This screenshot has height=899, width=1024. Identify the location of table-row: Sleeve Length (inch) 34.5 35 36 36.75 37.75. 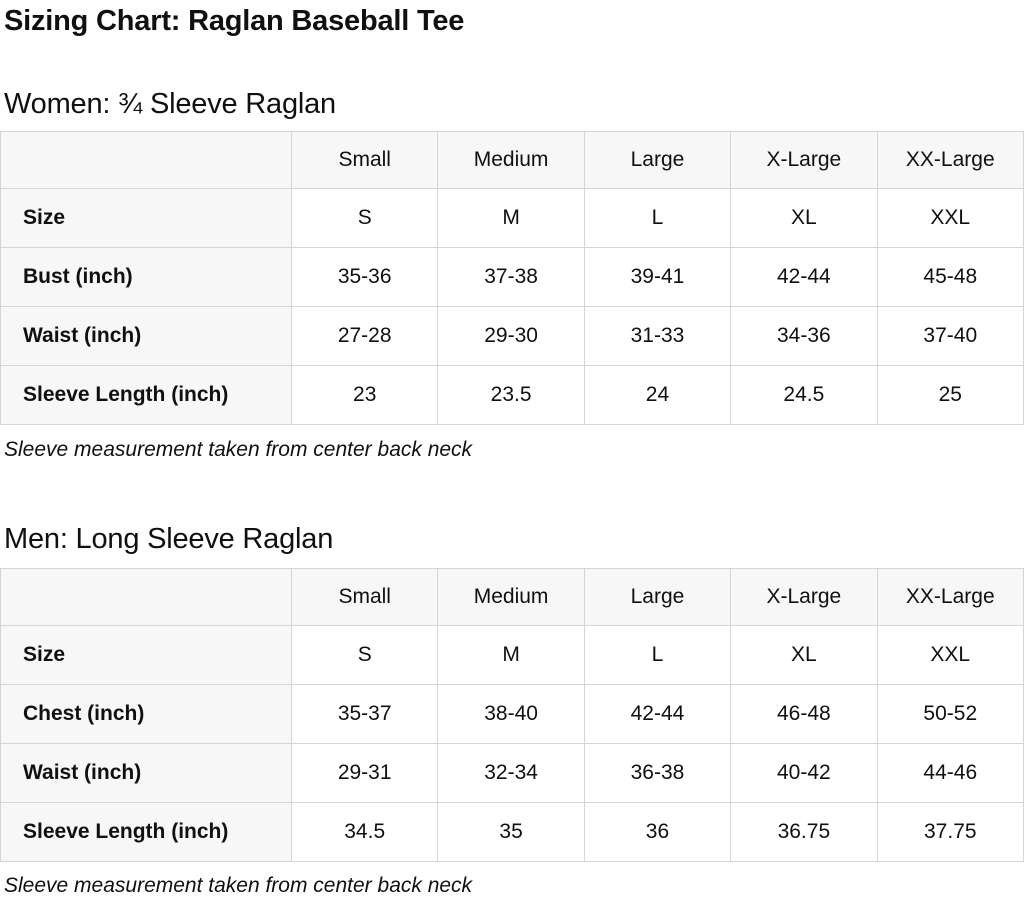
(512, 832).